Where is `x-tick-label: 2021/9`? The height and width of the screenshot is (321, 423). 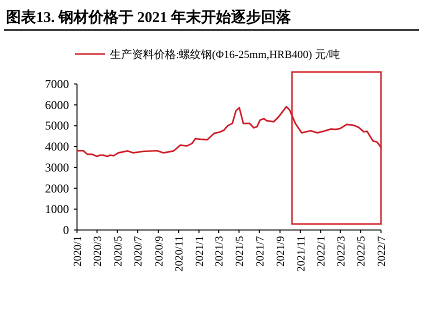
x-tick-label: 2021/9 is located at coordinates (281, 251).